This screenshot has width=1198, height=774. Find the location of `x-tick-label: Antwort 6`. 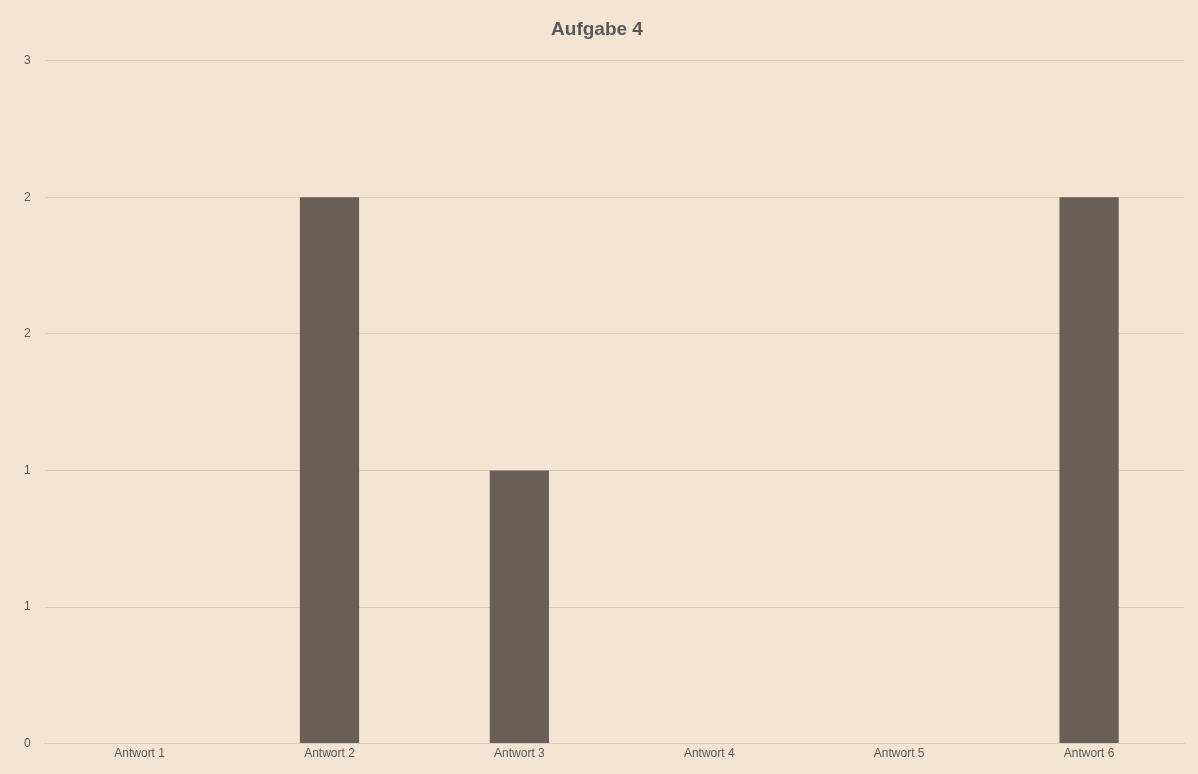

x-tick-label: Antwort 6 is located at coordinates (1089, 753).